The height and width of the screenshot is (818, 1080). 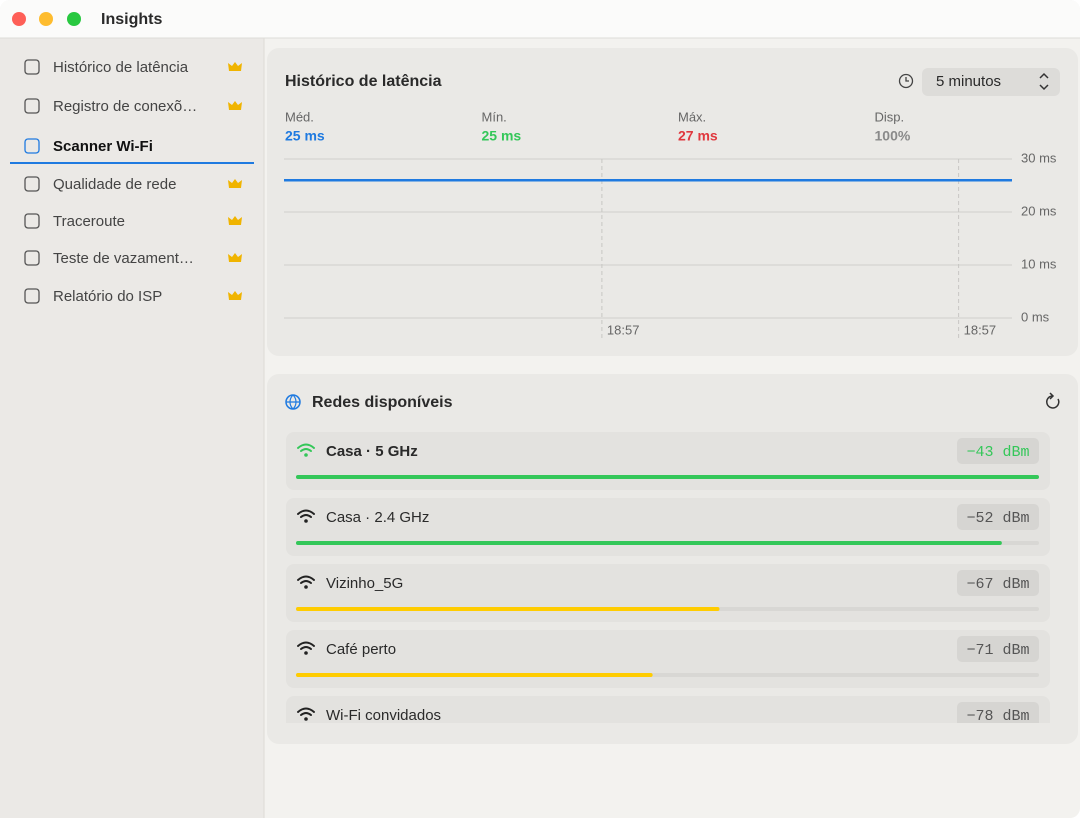 I want to click on y-tick-label: 0 ms, so click(x=1035, y=316).